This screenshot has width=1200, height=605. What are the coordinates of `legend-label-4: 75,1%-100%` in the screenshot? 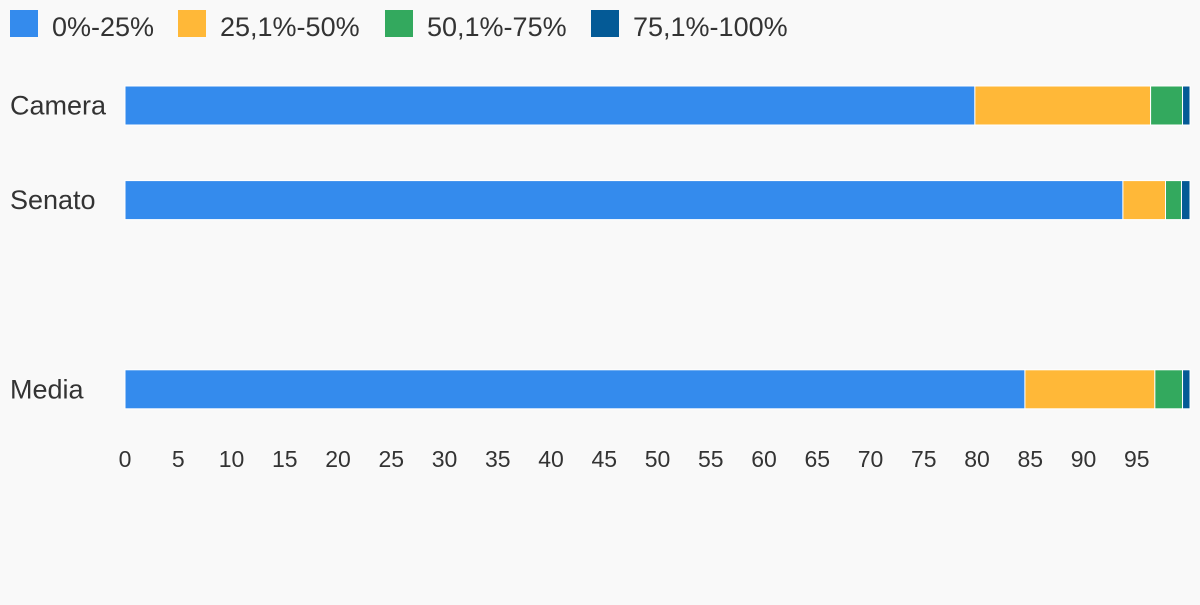 It's located at (710, 27).